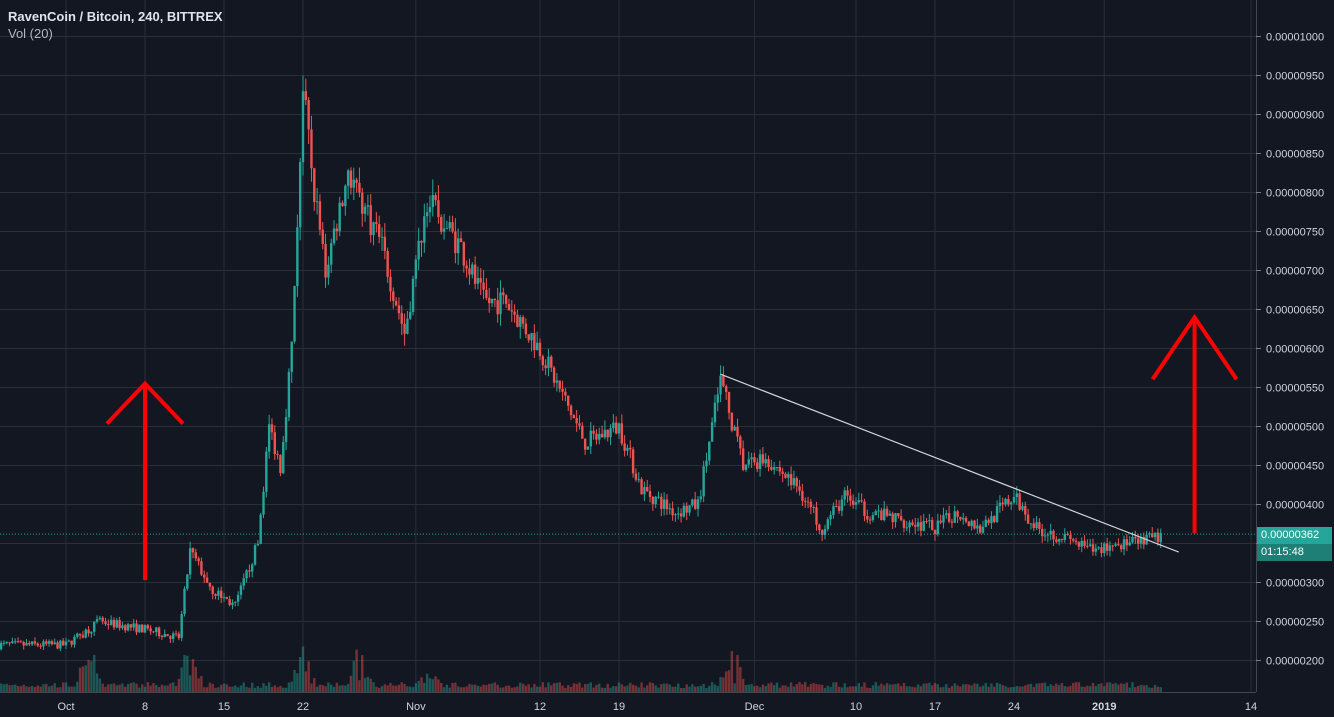 This screenshot has height=717, width=1334. What do you see at coordinates (1295, 272) in the screenshot?
I see `price-tick-label: 0.00000700` at bounding box center [1295, 272].